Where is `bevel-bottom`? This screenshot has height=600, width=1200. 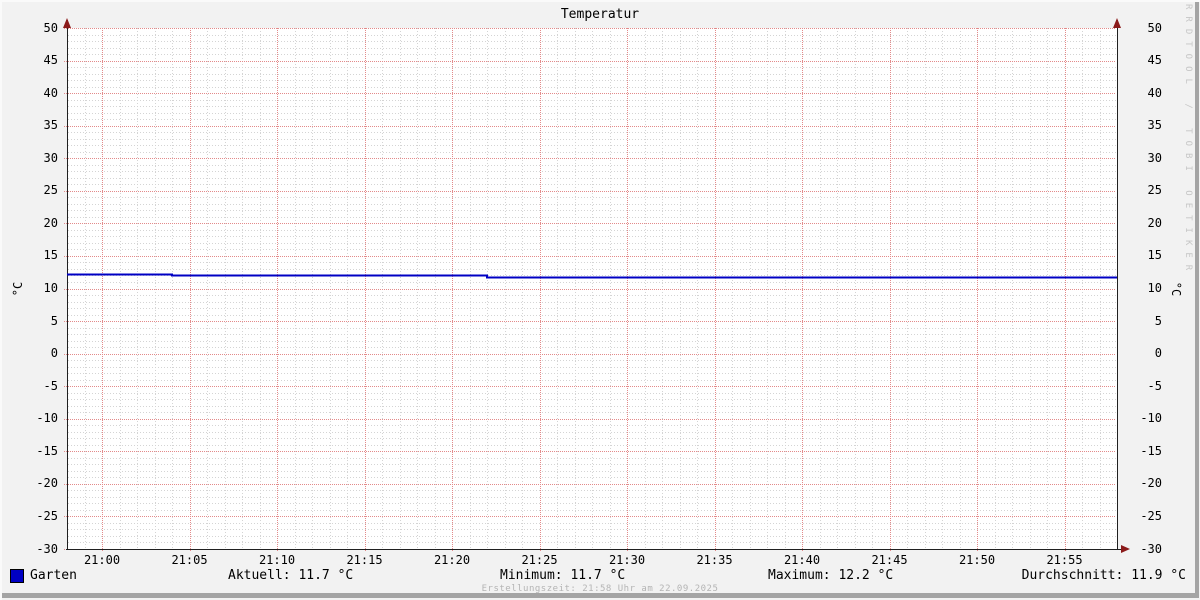
bevel-bottom is located at coordinates (600, 595).